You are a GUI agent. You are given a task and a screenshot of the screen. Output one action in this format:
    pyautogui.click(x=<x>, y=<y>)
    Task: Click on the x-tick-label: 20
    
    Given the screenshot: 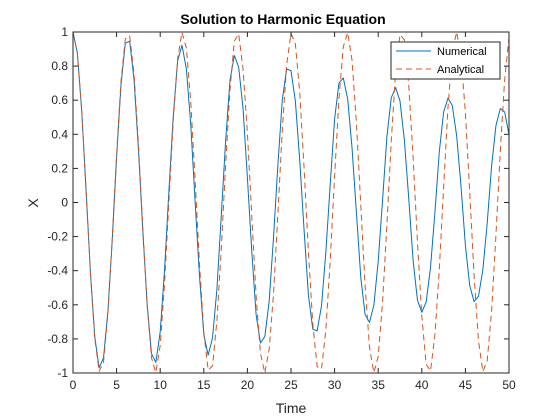 What is the action you would take?
    pyautogui.click(x=248, y=385)
    